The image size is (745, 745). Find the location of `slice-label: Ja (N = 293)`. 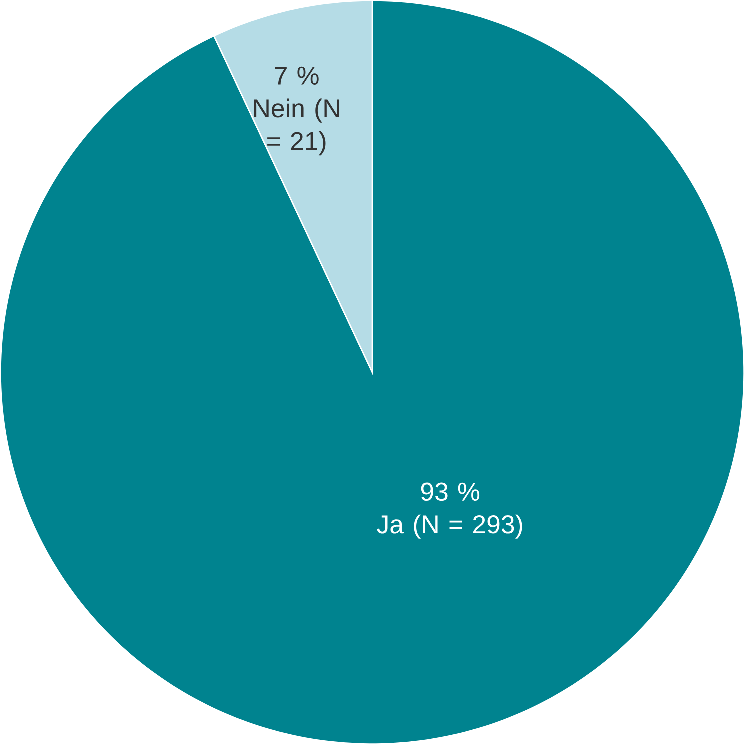

slice-label: Ja (N = 293) is located at coordinates (449, 526).